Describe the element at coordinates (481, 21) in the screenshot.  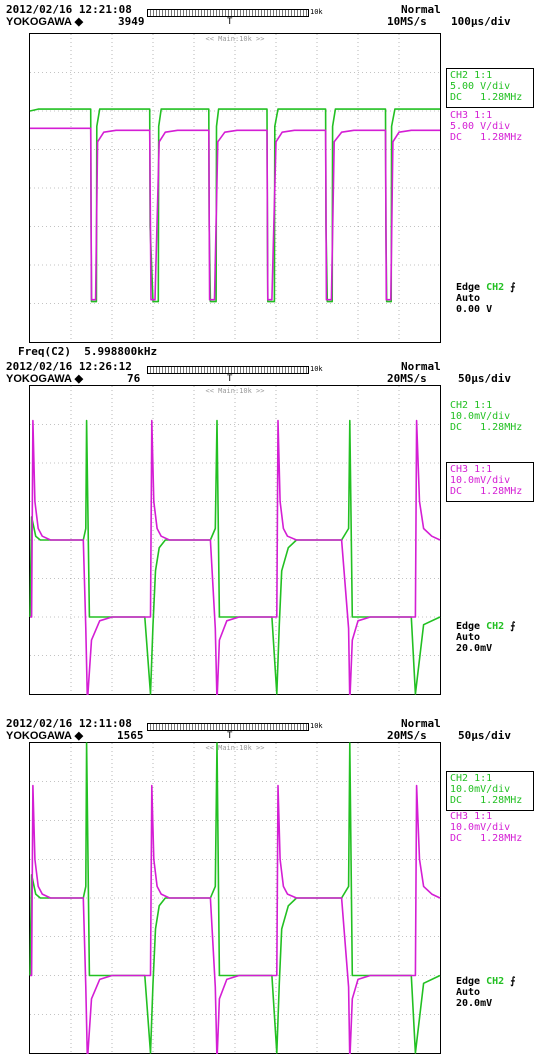
I see `timebase: 100μs/div` at that location.